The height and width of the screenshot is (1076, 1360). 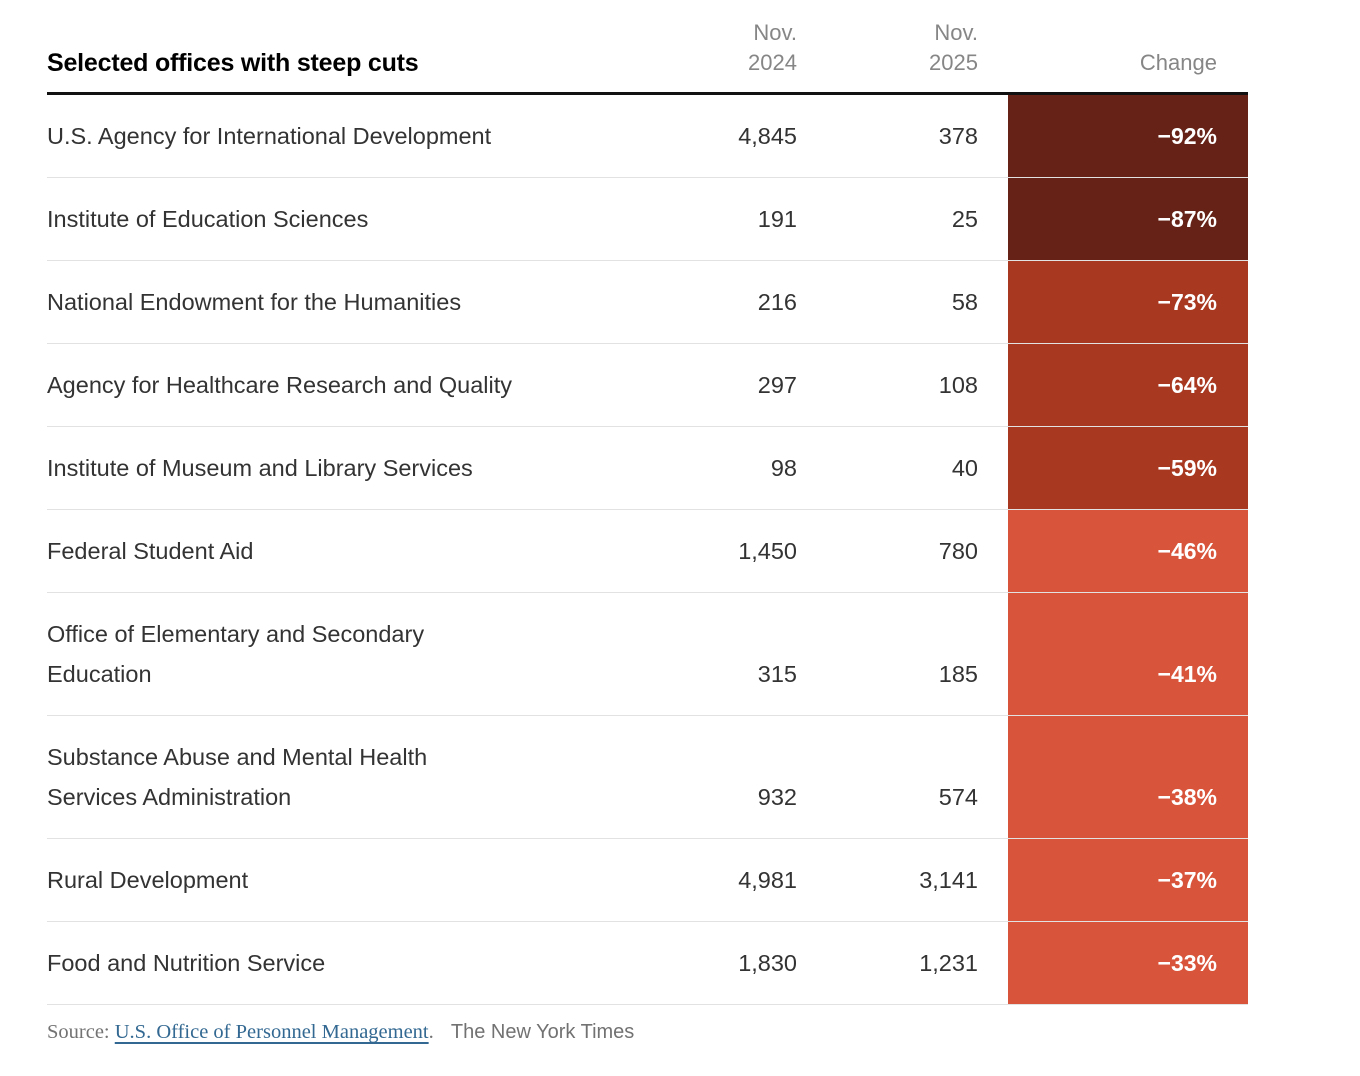 What do you see at coordinates (347, 47) in the screenshot?
I see `table-title: Selected offices with steep cuts` at bounding box center [347, 47].